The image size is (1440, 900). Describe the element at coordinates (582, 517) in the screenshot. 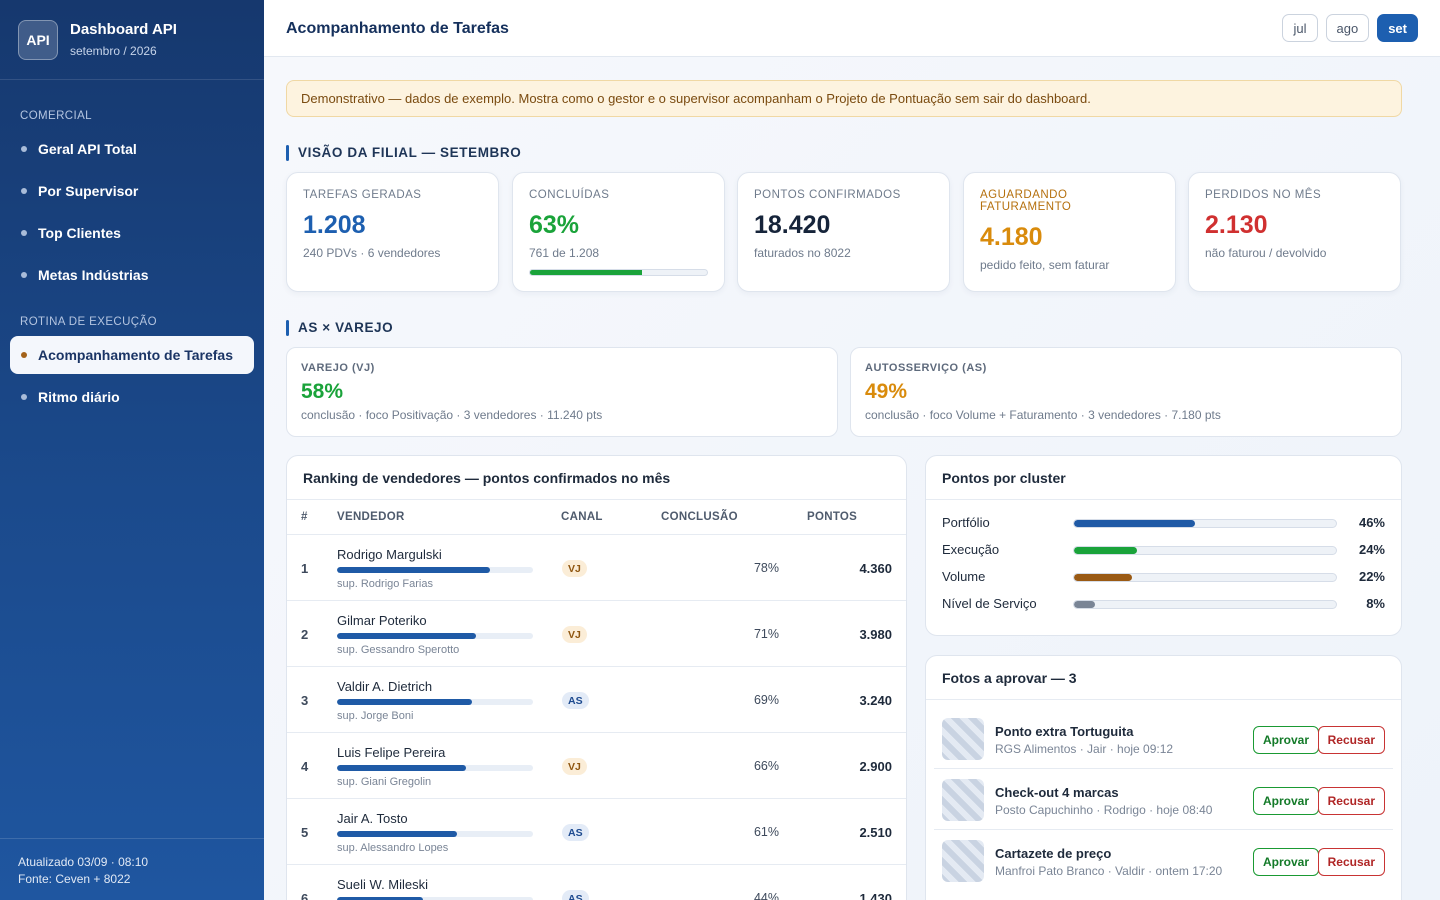

I see `col-canal: CANAL` at that location.